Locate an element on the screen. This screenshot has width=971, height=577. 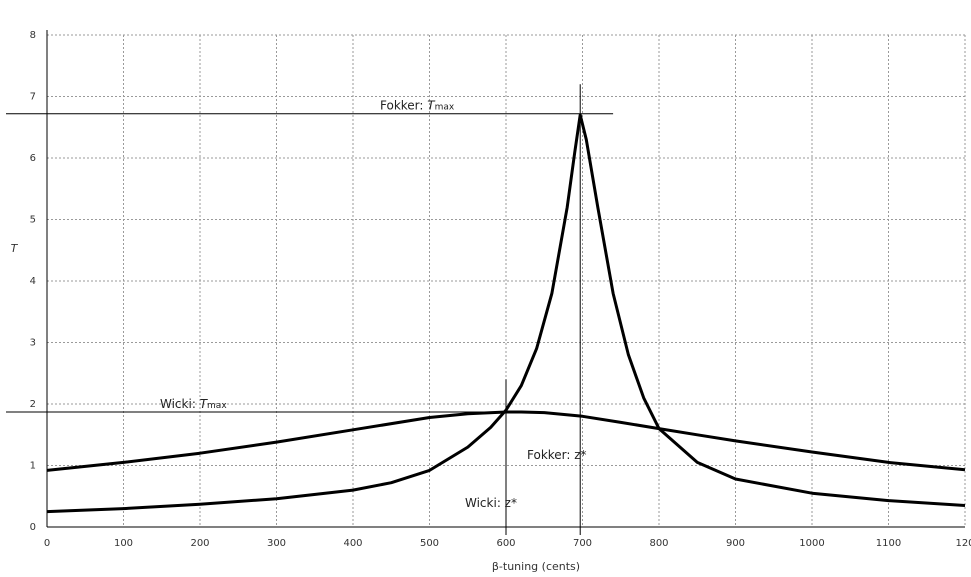
fokker-tmax-annotation: Fokker: Tmax is located at coordinates (417, 106).